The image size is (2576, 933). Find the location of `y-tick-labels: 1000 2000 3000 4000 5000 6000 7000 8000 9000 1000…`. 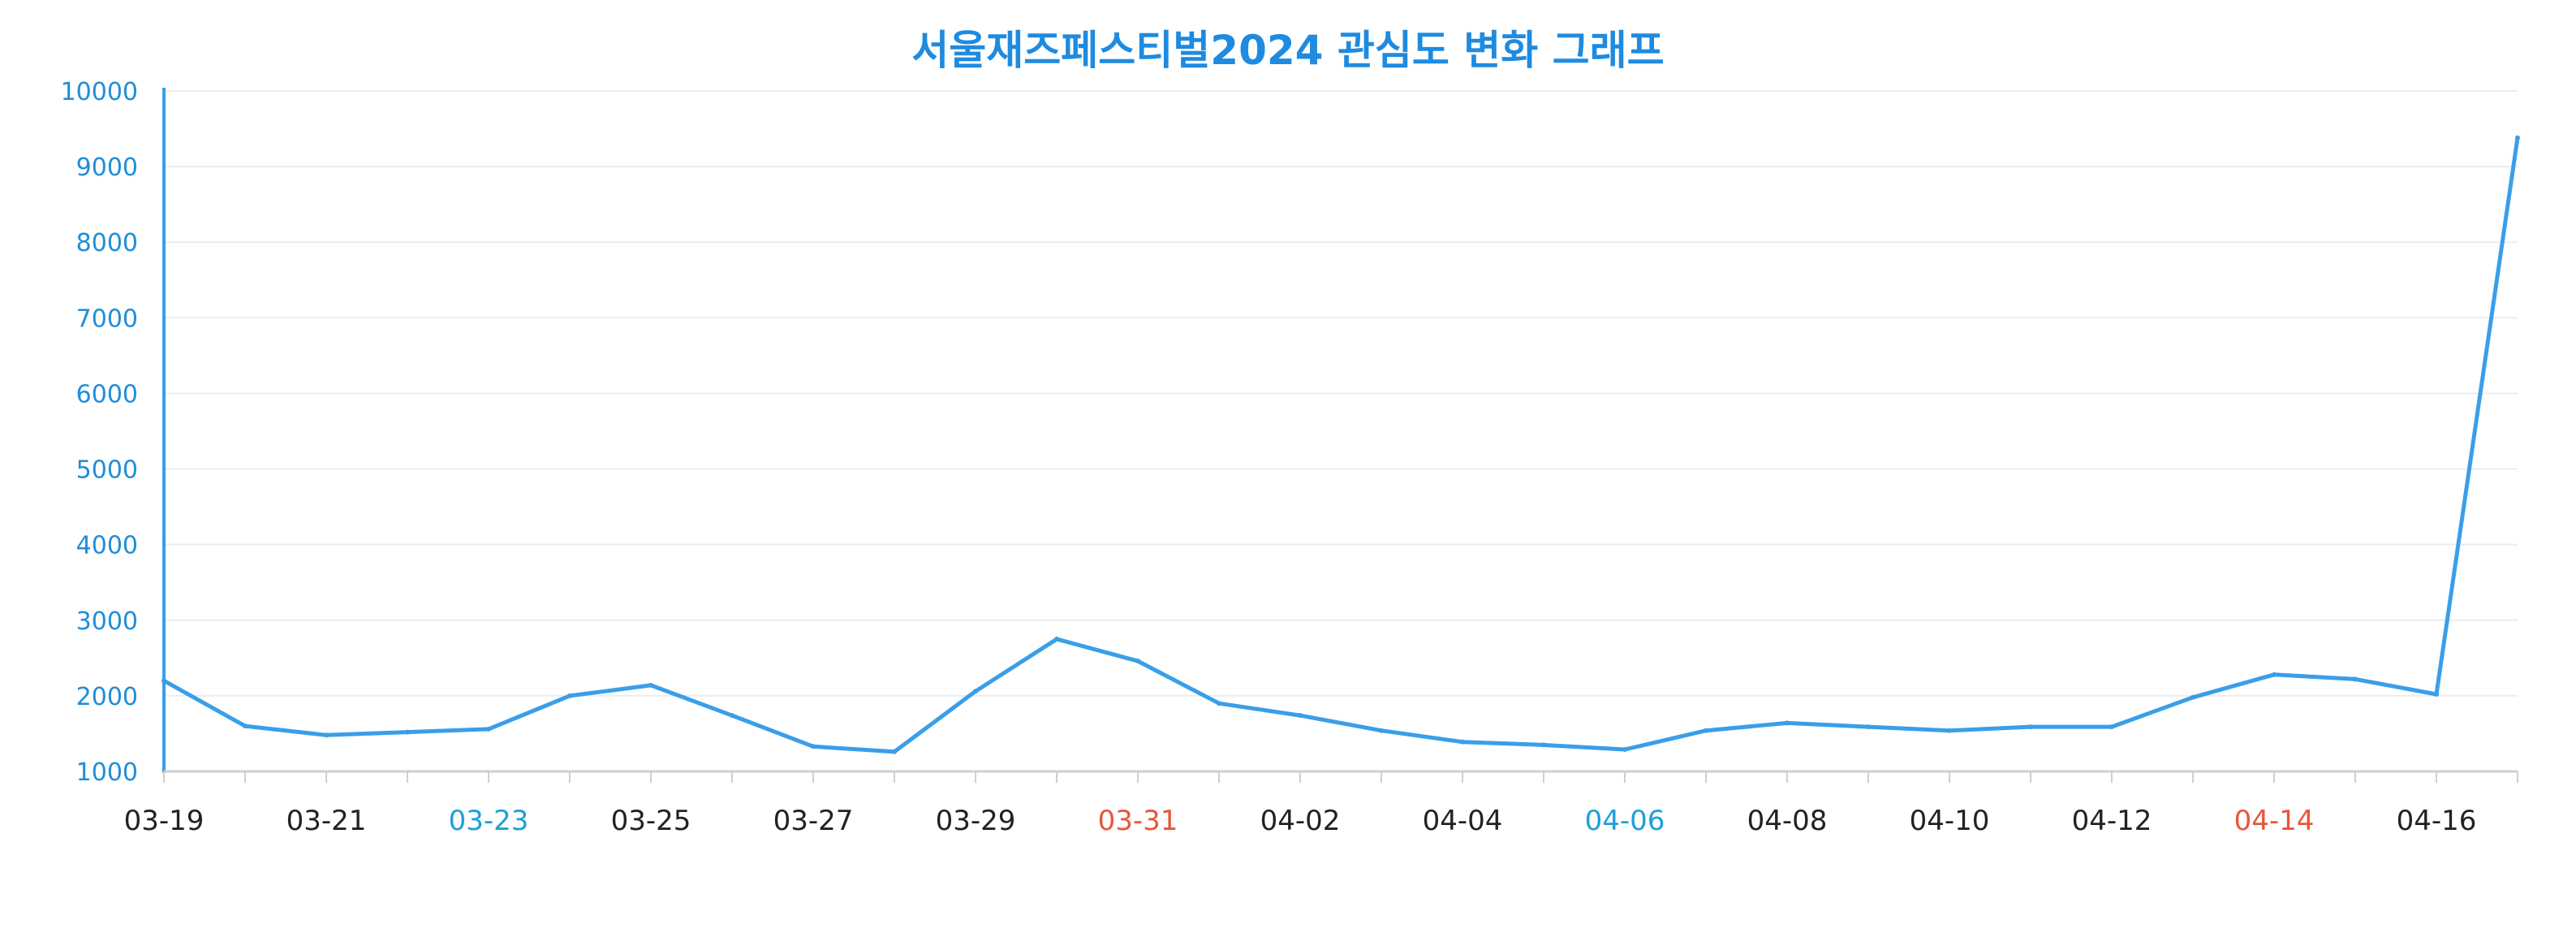

y-tick-labels: 1000 2000 3000 4000 5000 6000 7000 8000 9000 1000… is located at coordinates (100, 432).